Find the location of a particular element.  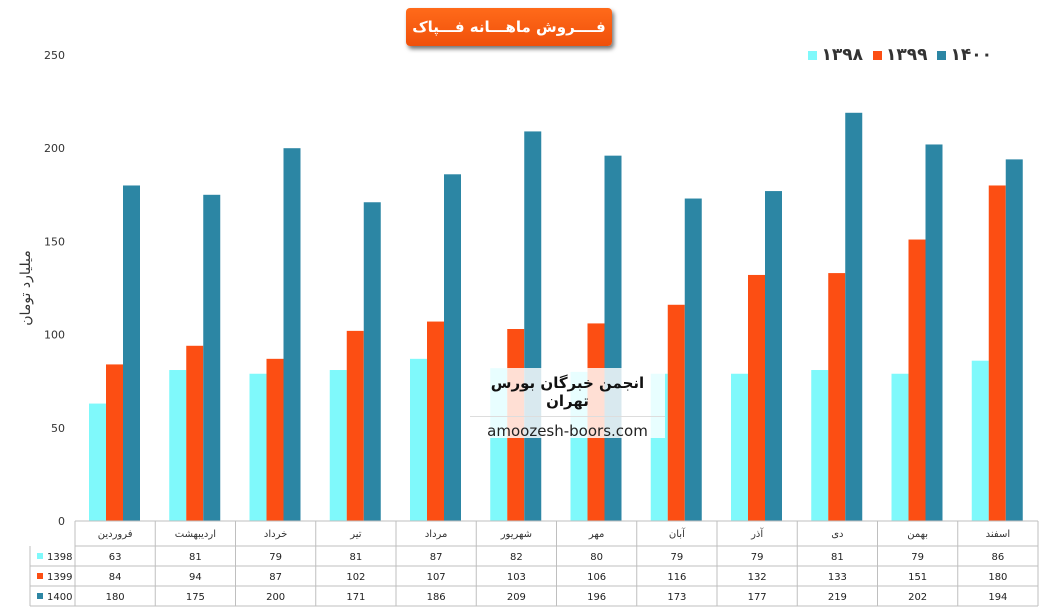

x-tick-label: آذر is located at coordinates (757, 533).